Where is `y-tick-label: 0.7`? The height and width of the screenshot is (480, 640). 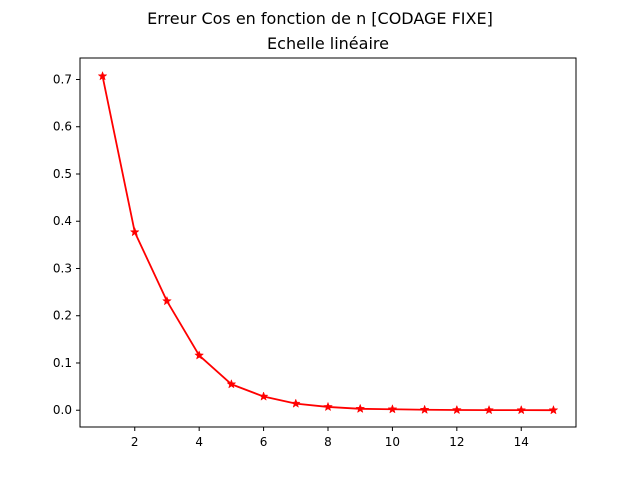 y-tick-label: 0.7 is located at coordinates (62, 79).